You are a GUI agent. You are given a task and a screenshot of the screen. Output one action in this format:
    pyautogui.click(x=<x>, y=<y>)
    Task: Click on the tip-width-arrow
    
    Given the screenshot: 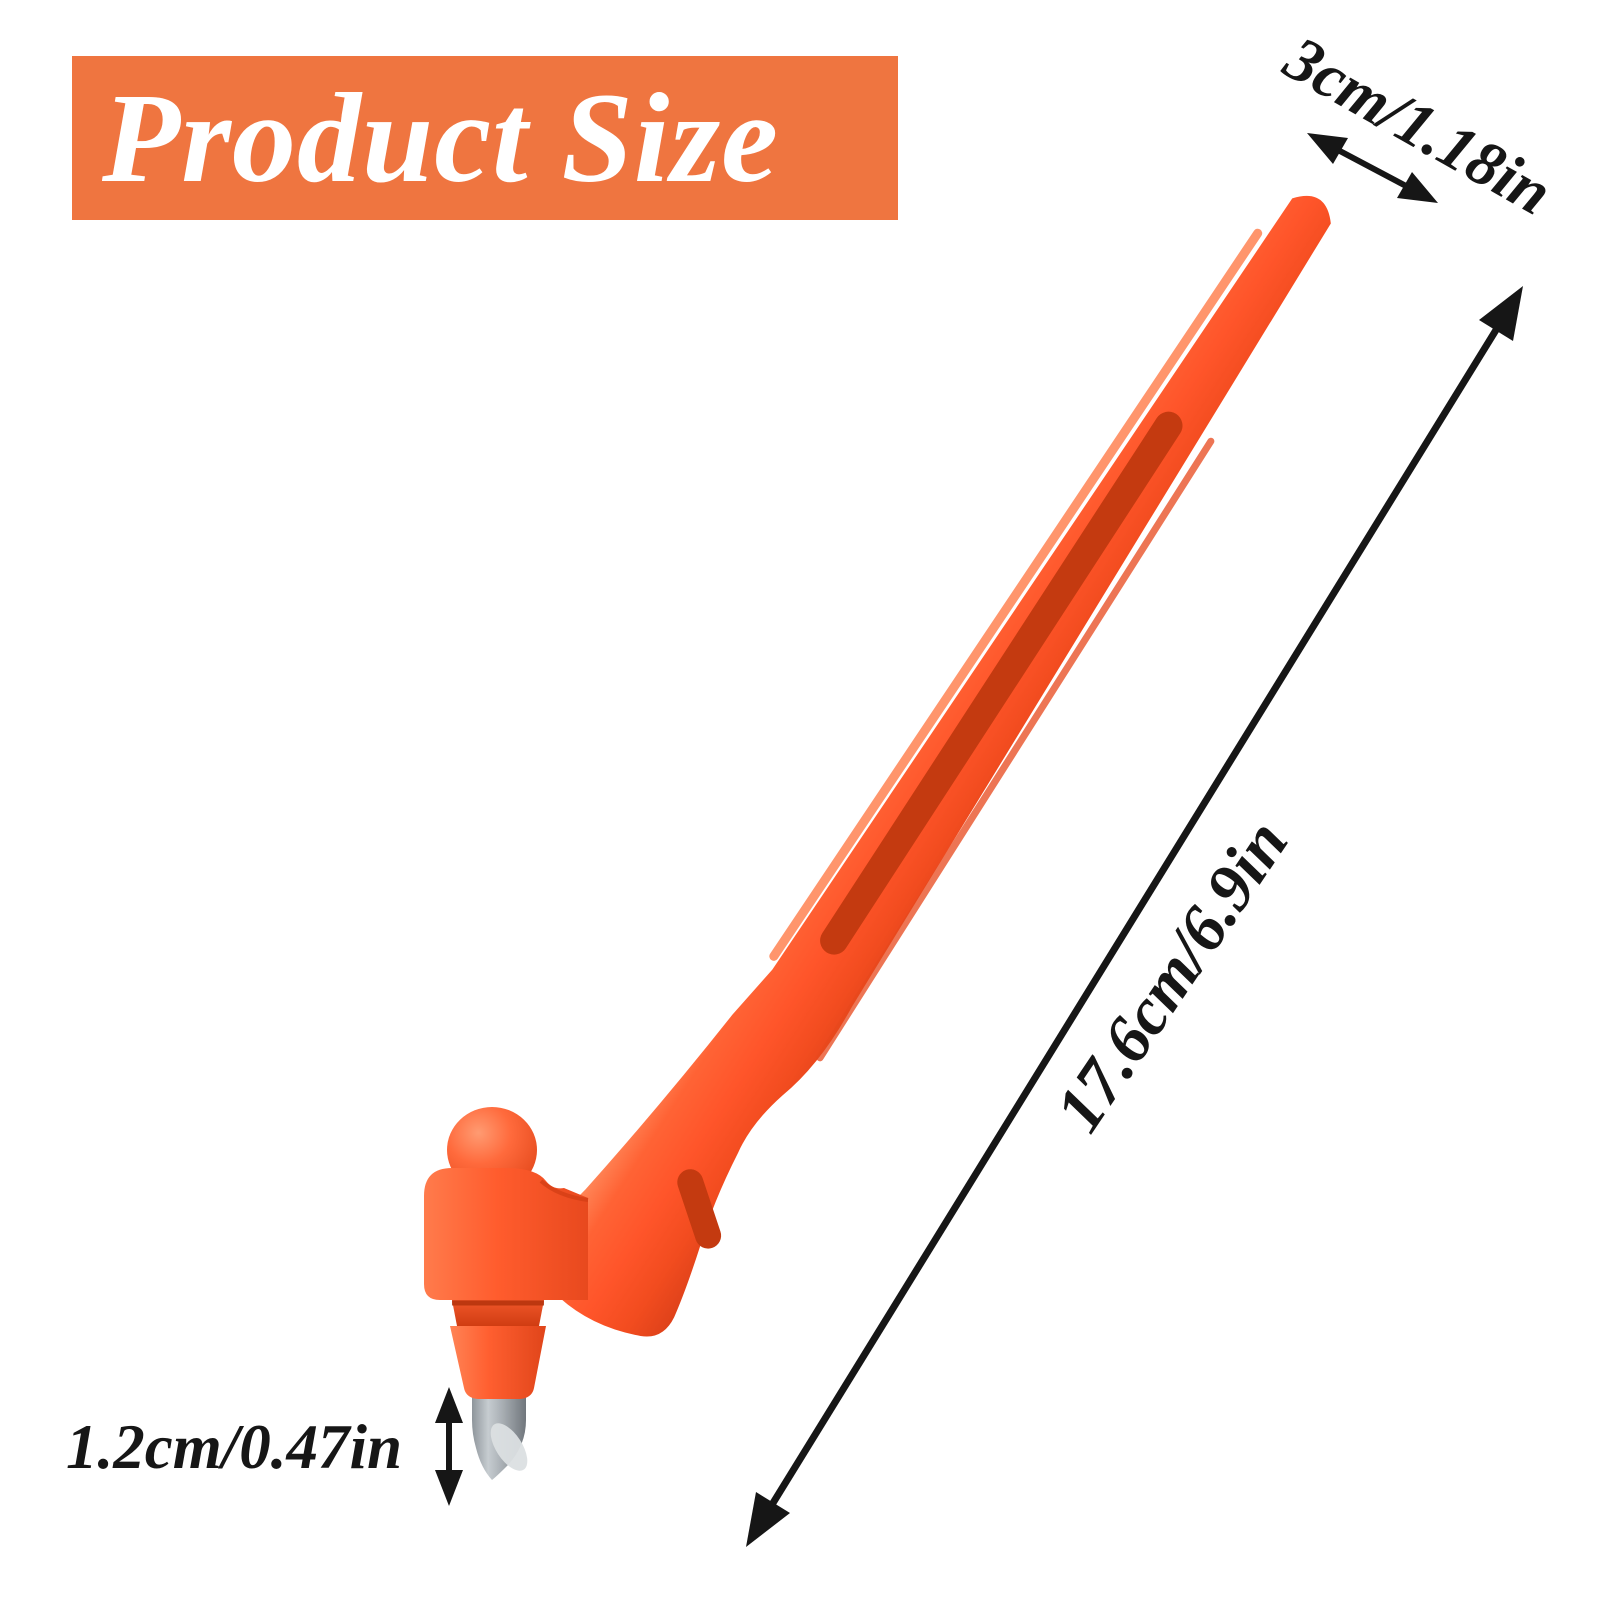 What is the action you would take?
    pyautogui.click(x=1372, y=168)
    